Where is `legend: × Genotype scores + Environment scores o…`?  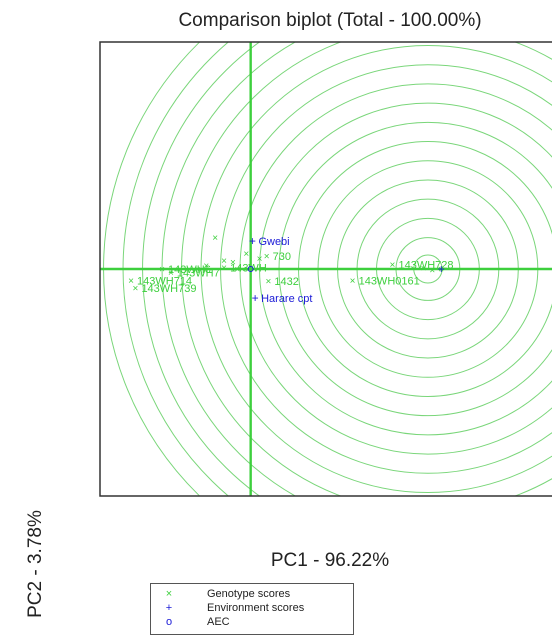 legend: × Genotype scores + Environment scores o… is located at coordinates (252, 609).